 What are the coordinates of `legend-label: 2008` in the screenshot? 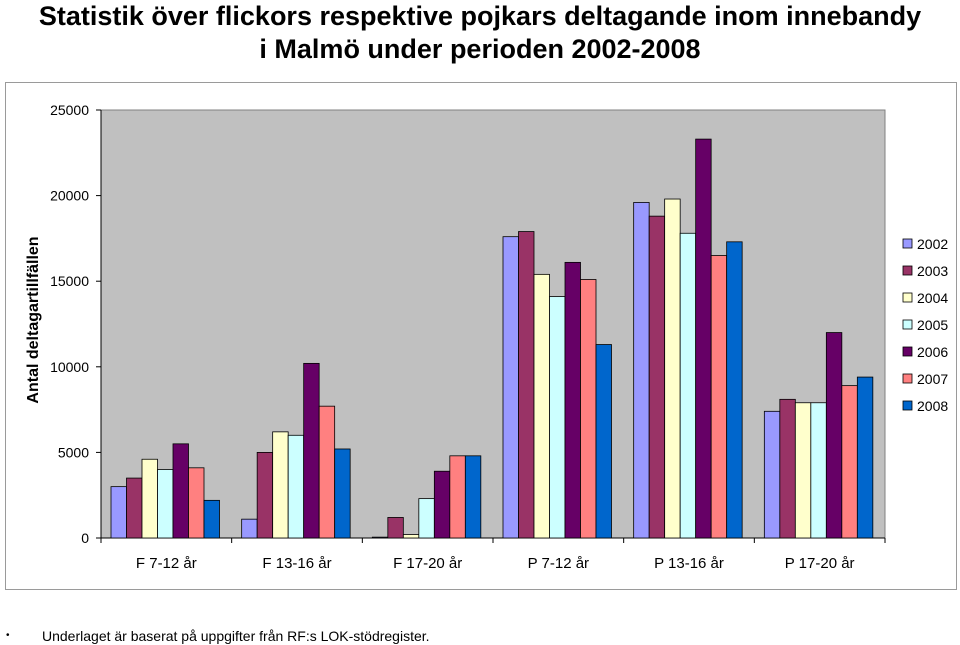 It's located at (932, 406).